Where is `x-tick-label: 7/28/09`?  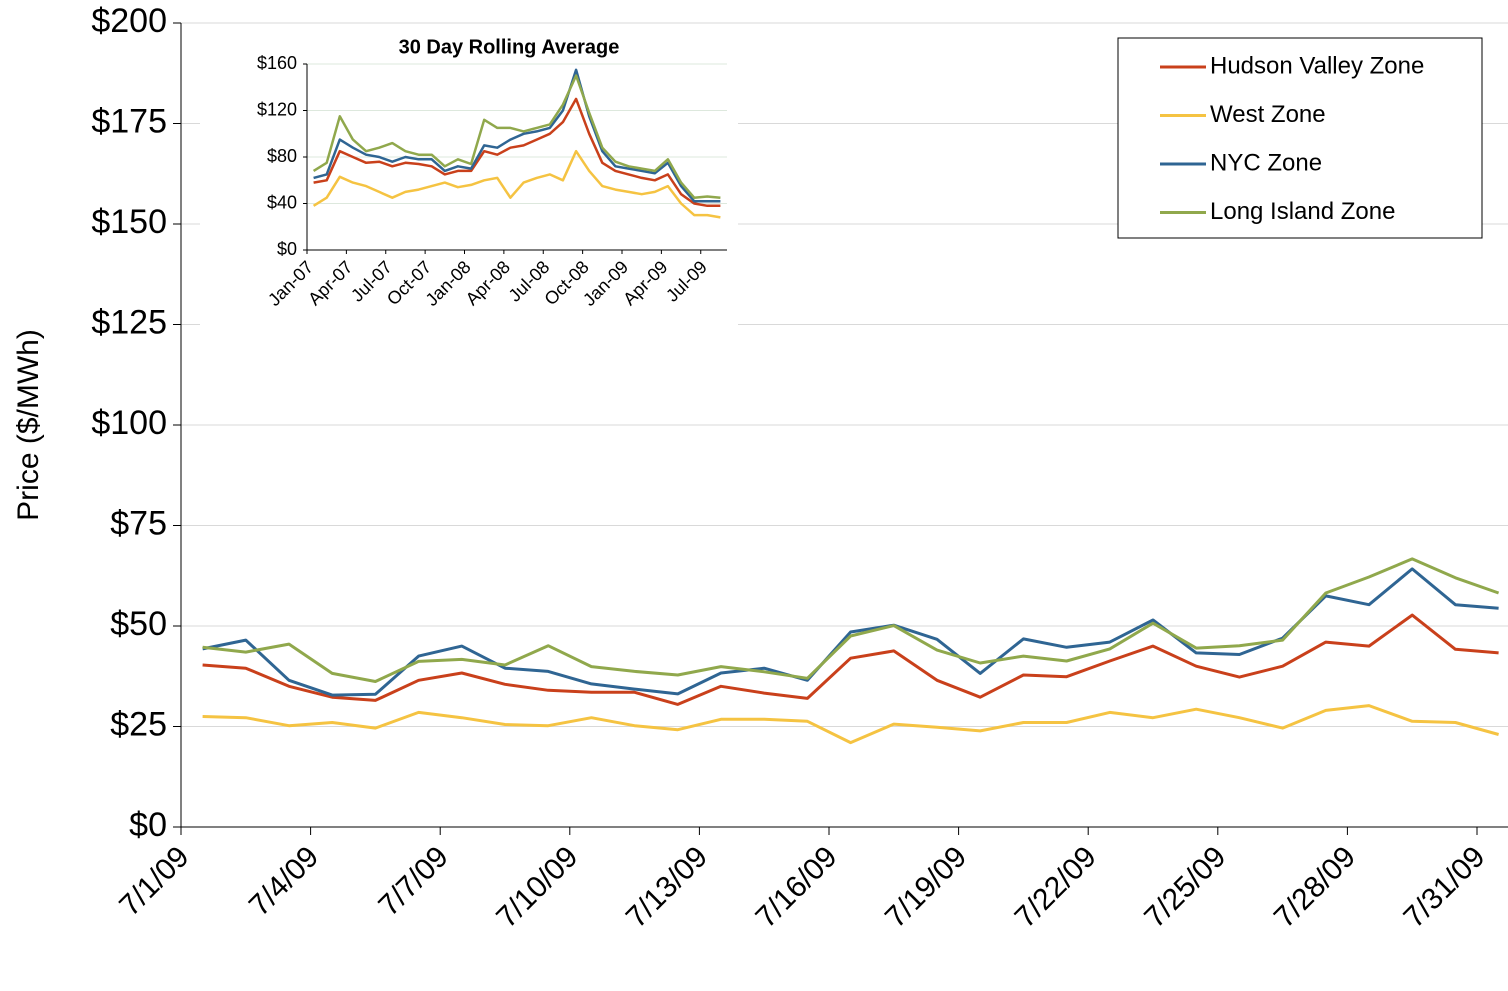 x-tick-label: 7/28/09 is located at coordinates (1315, 887).